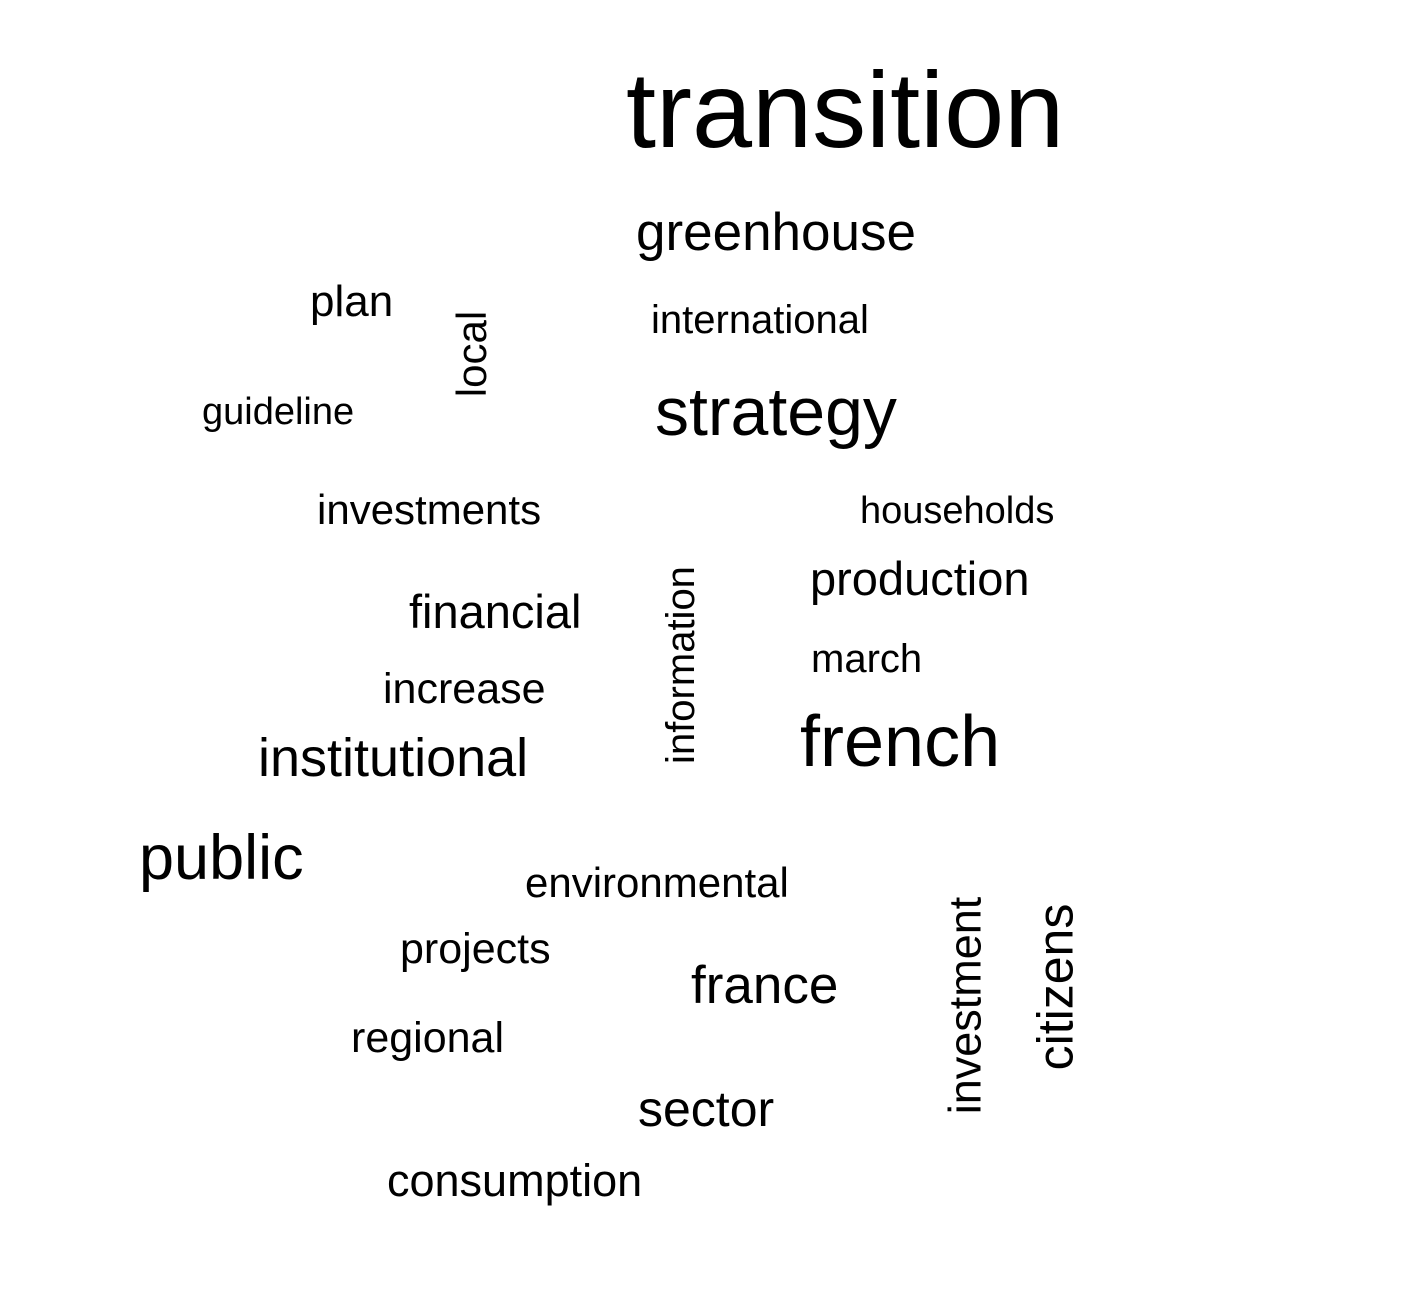 The height and width of the screenshot is (1308, 1420). Describe the element at coordinates (427, 1038) in the screenshot. I see `word-regional: regional` at that location.